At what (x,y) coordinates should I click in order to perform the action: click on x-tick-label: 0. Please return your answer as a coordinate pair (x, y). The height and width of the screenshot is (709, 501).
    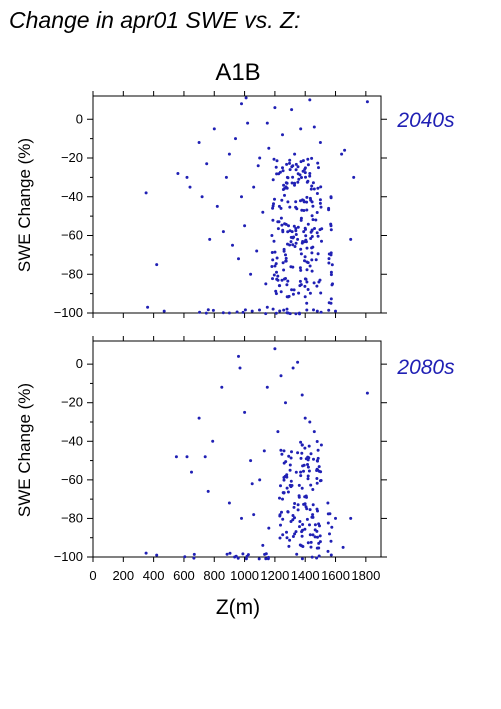
    Looking at the image, I should click on (92, 575).